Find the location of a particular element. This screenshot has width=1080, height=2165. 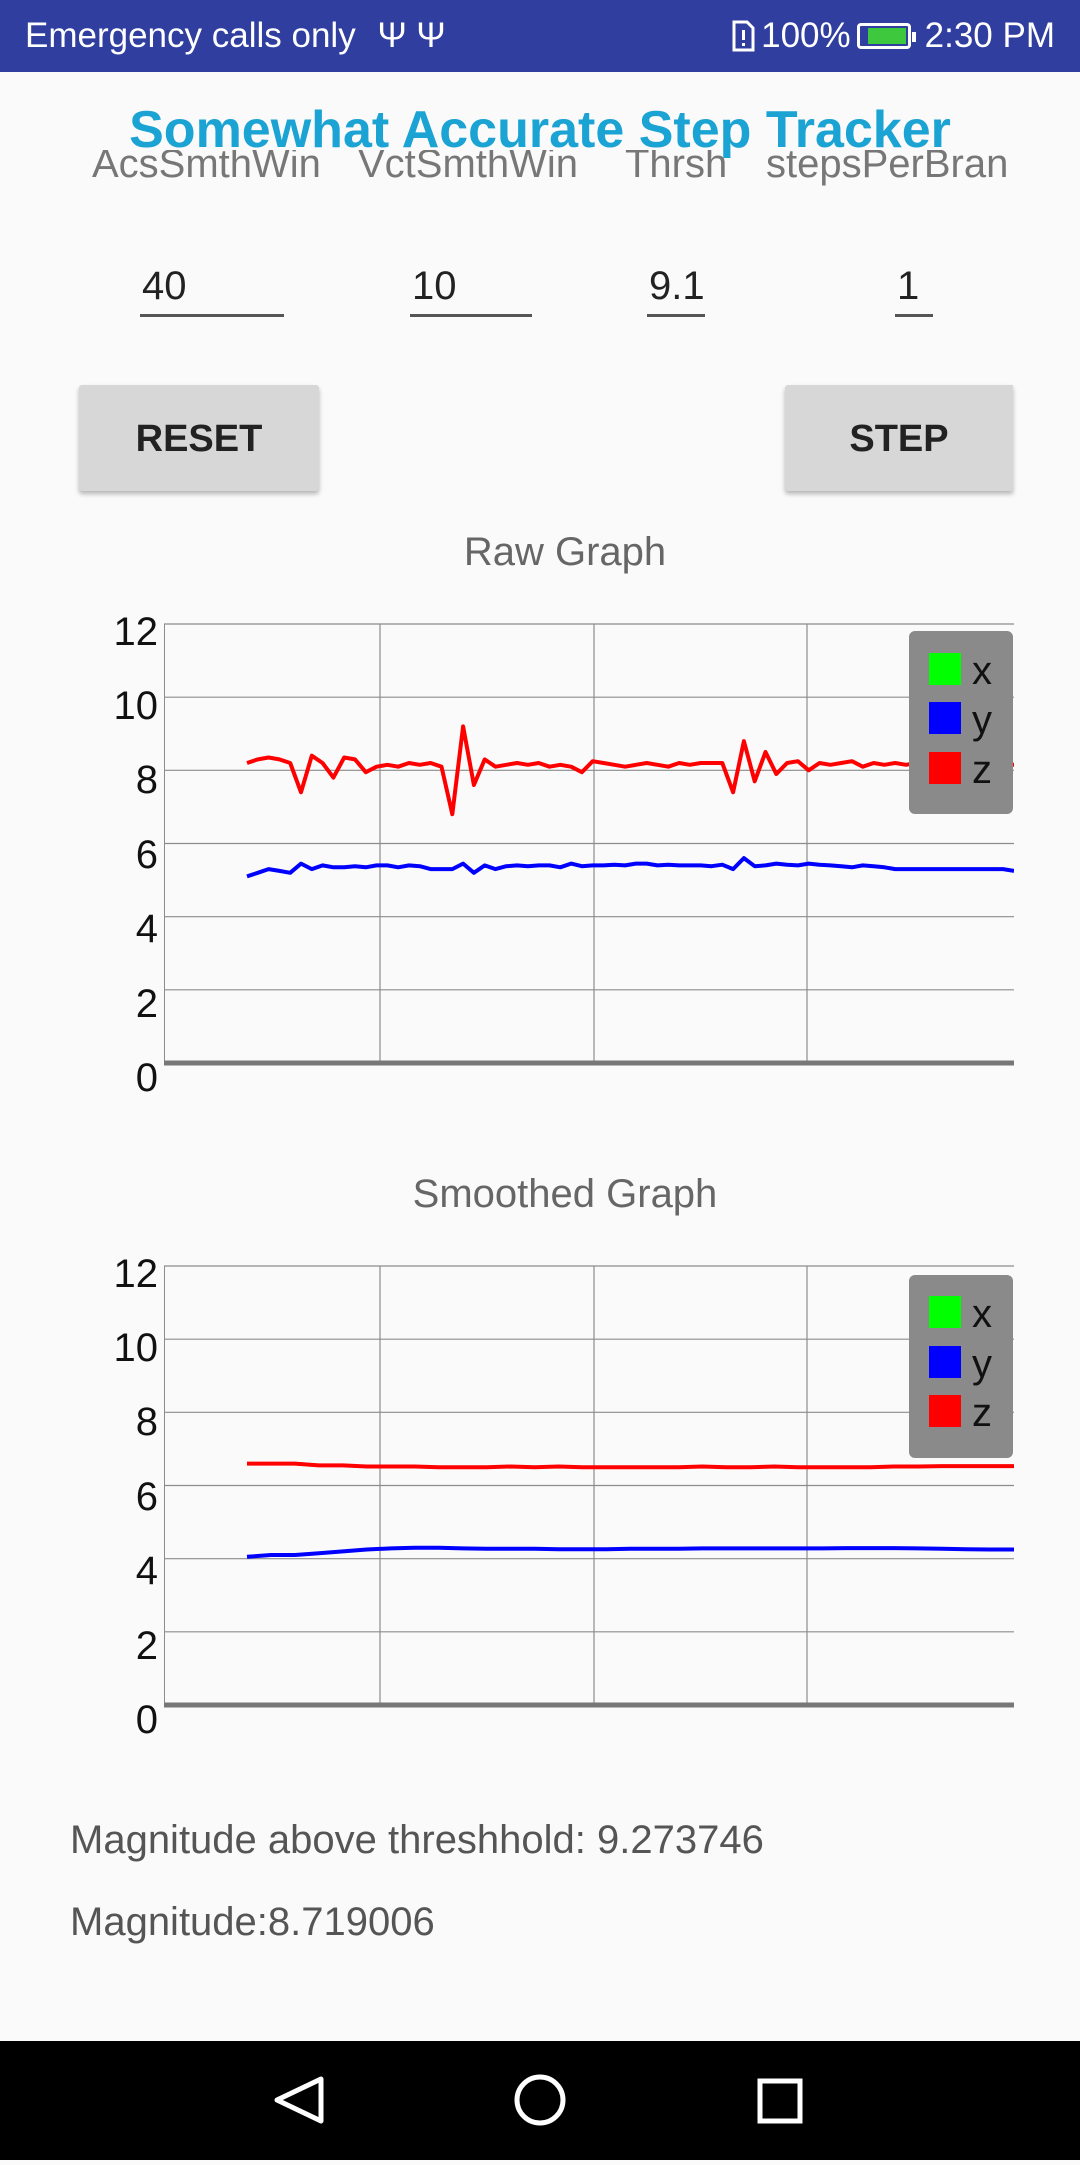

magnitude-text: Magnitude:8.719006 is located at coordinates (252, 1922).